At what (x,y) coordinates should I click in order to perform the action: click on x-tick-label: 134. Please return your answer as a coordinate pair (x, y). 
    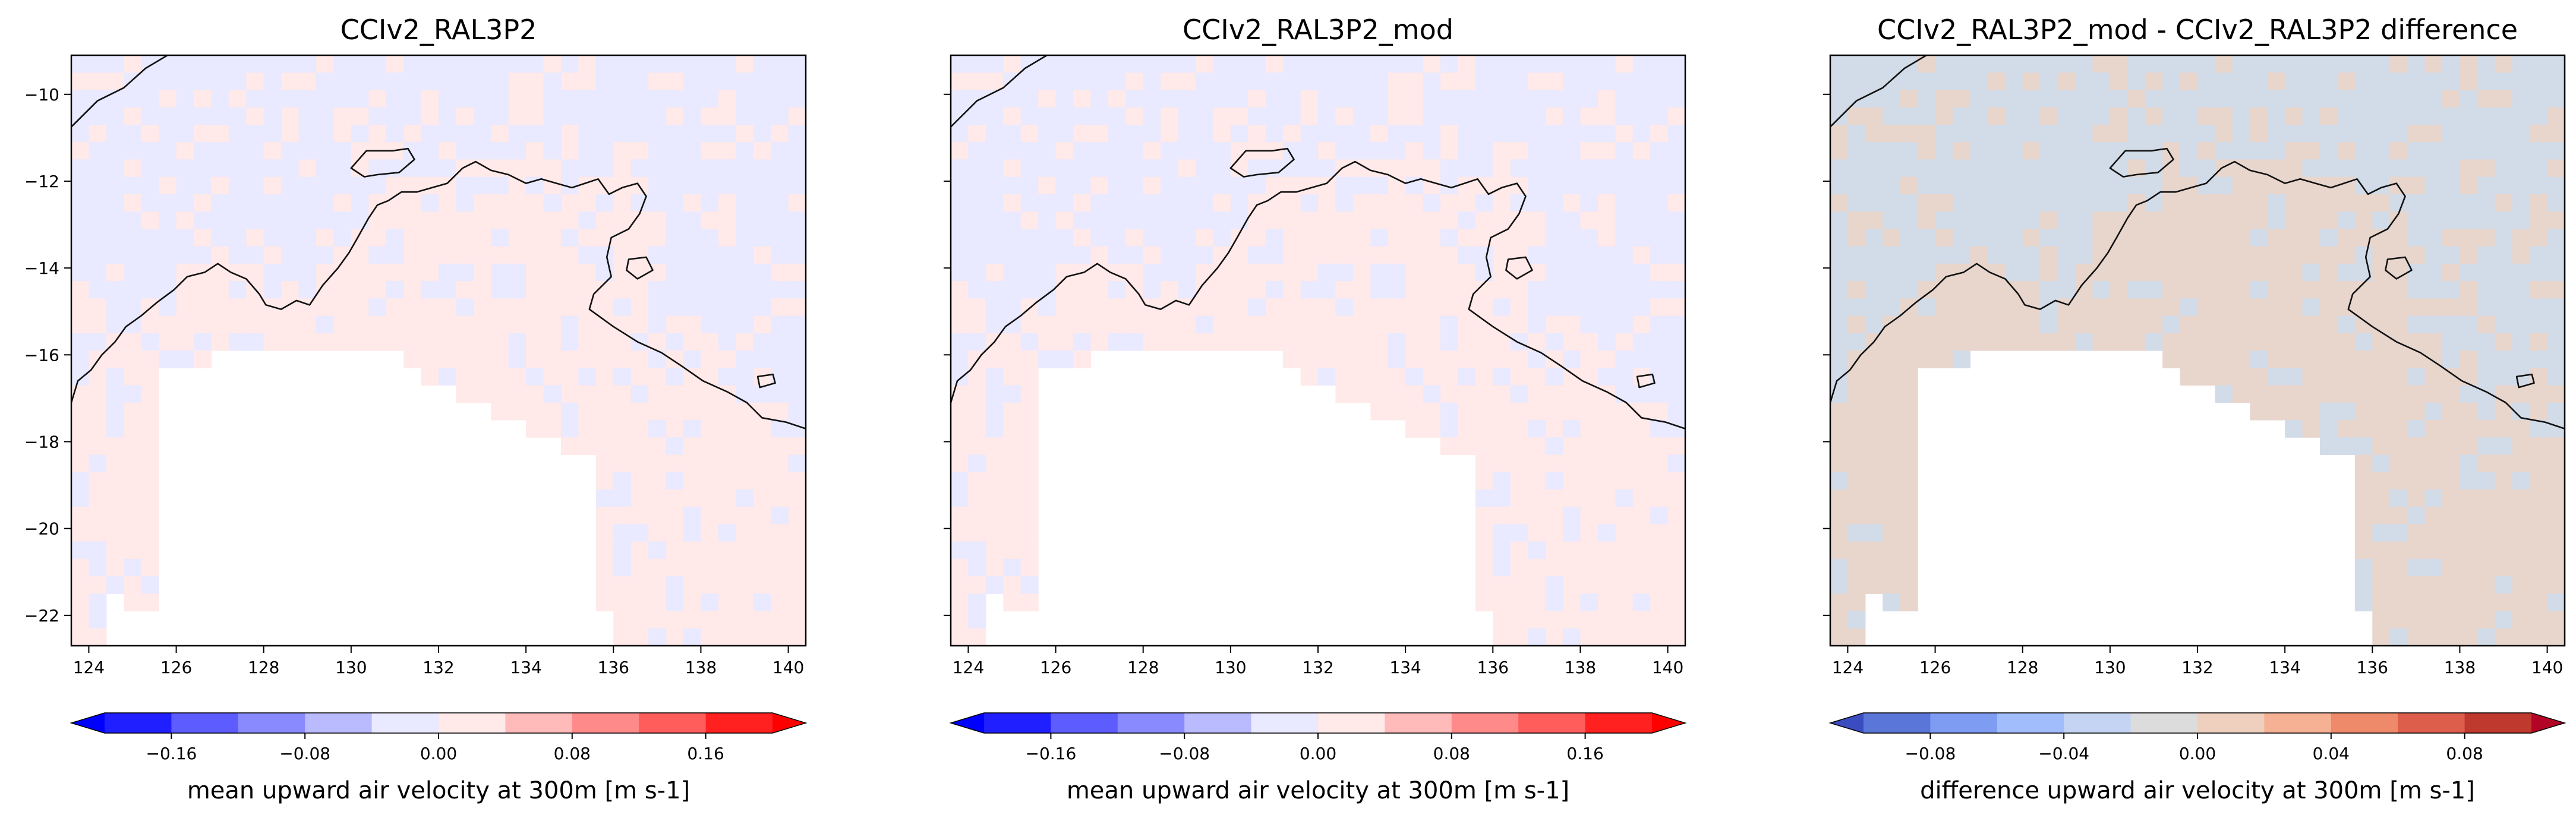
    Looking at the image, I should click on (526, 667).